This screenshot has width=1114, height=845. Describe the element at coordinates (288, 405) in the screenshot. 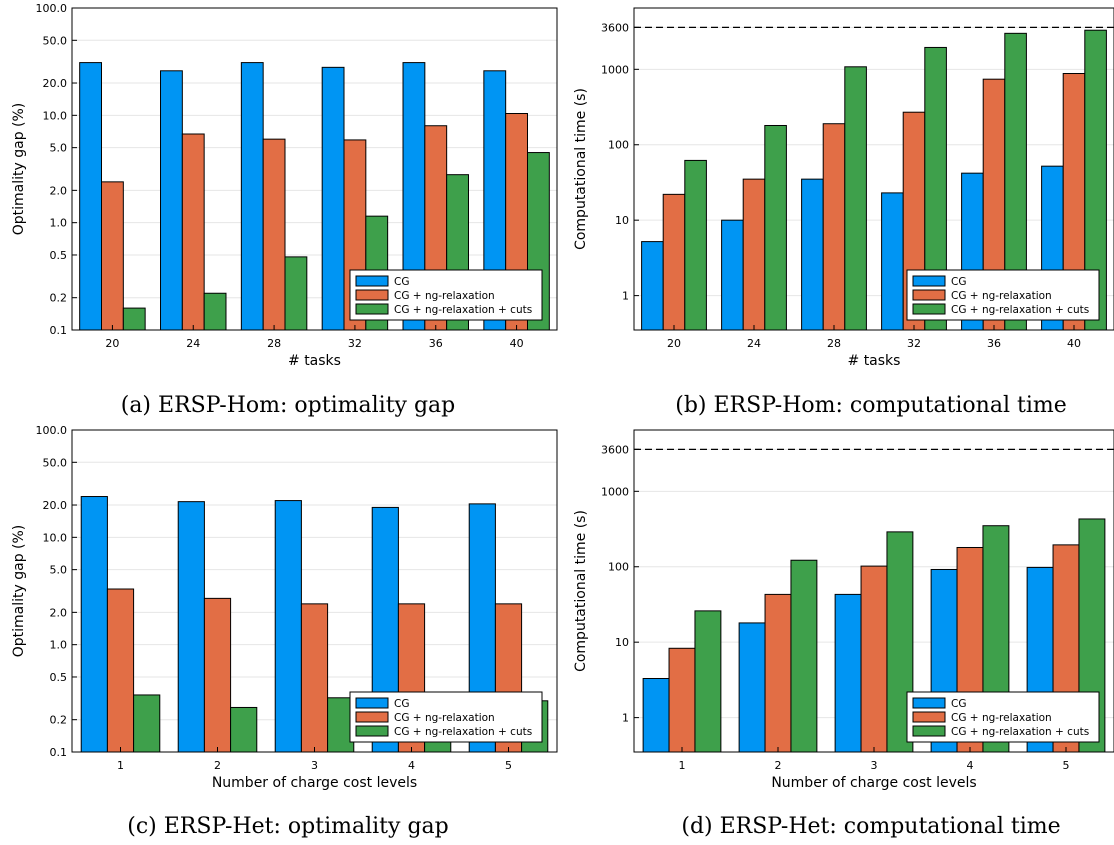

I see `figure-caption: (a) ERSP-Hom: optimality gap` at that location.